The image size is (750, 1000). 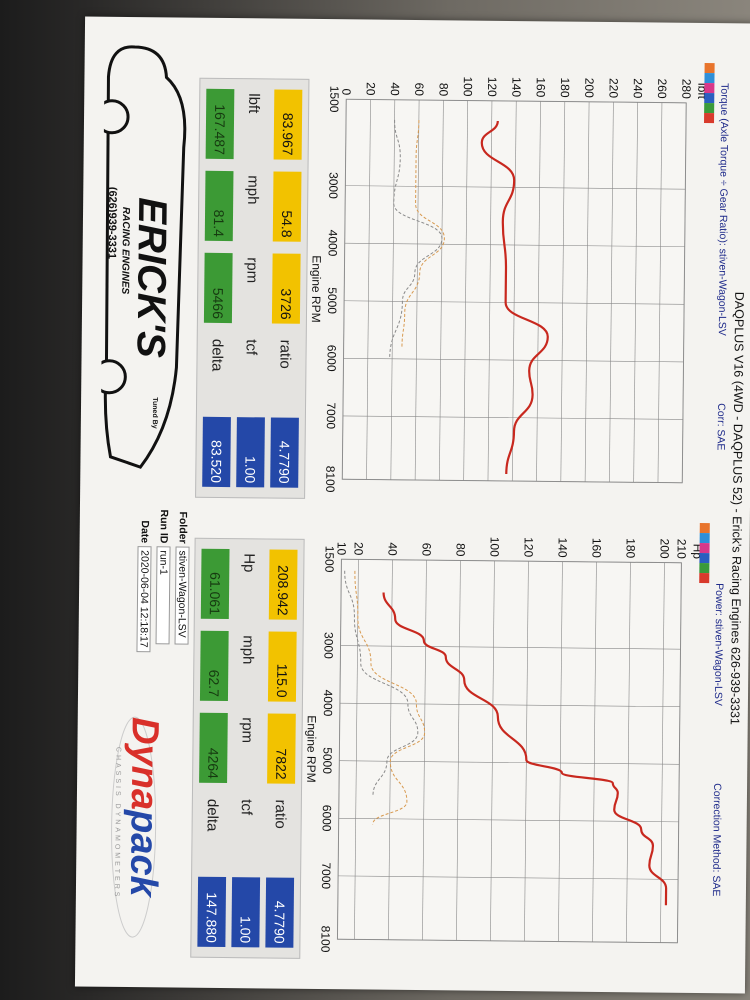 What do you see at coordinates (182, 527) in the screenshot?
I see `folder-label: Folder` at bounding box center [182, 527].